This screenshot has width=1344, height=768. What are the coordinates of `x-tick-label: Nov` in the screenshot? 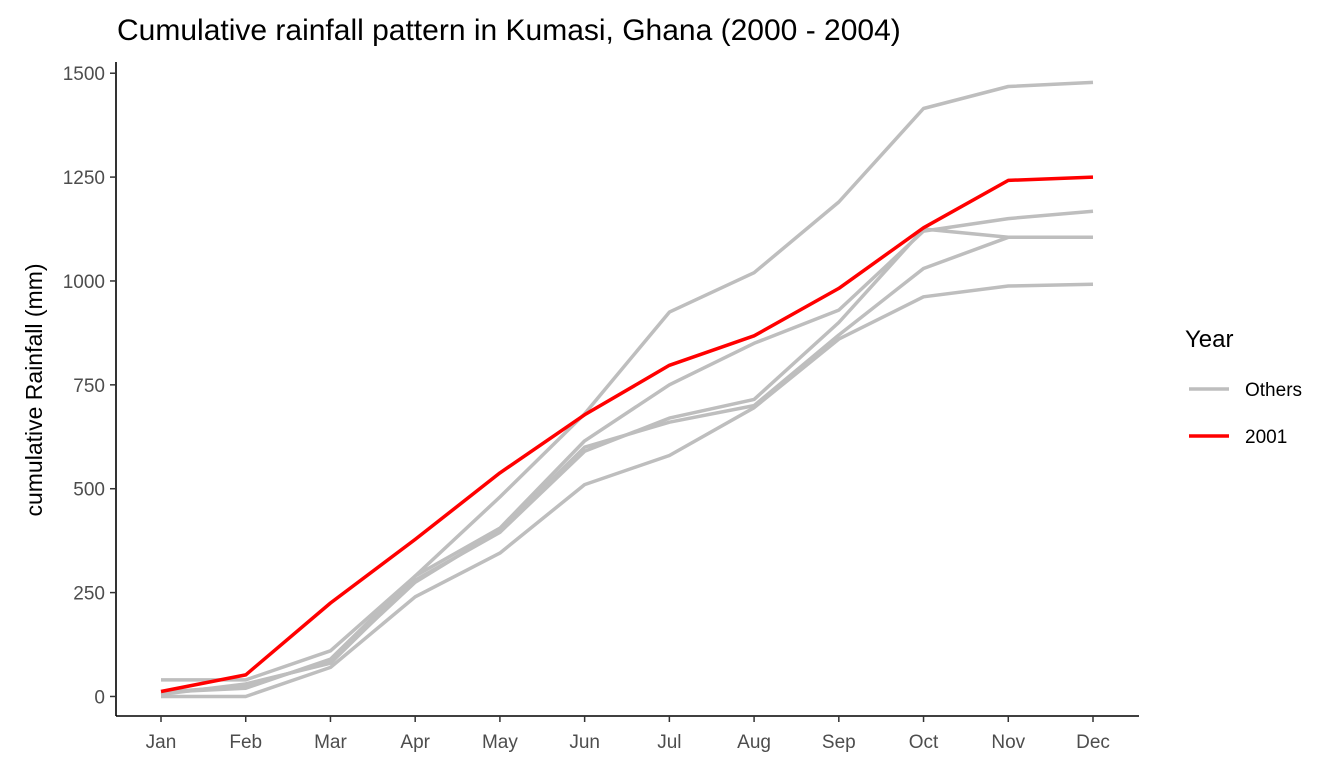 It's located at (1008, 742).